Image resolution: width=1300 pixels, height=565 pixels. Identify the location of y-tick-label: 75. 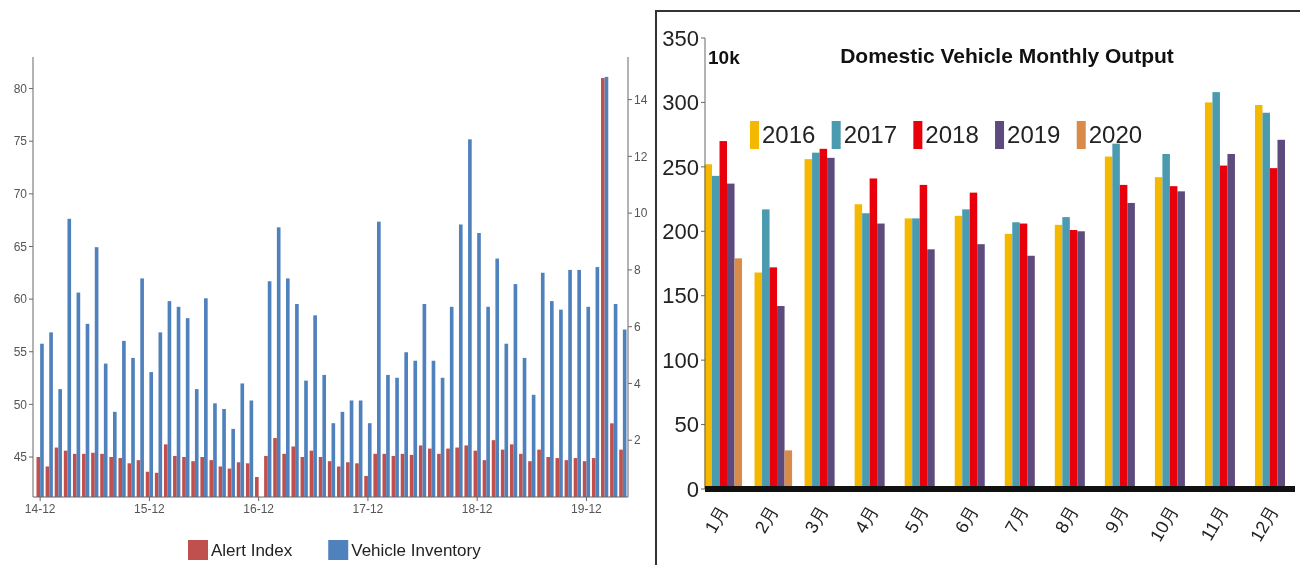
(20, 141).